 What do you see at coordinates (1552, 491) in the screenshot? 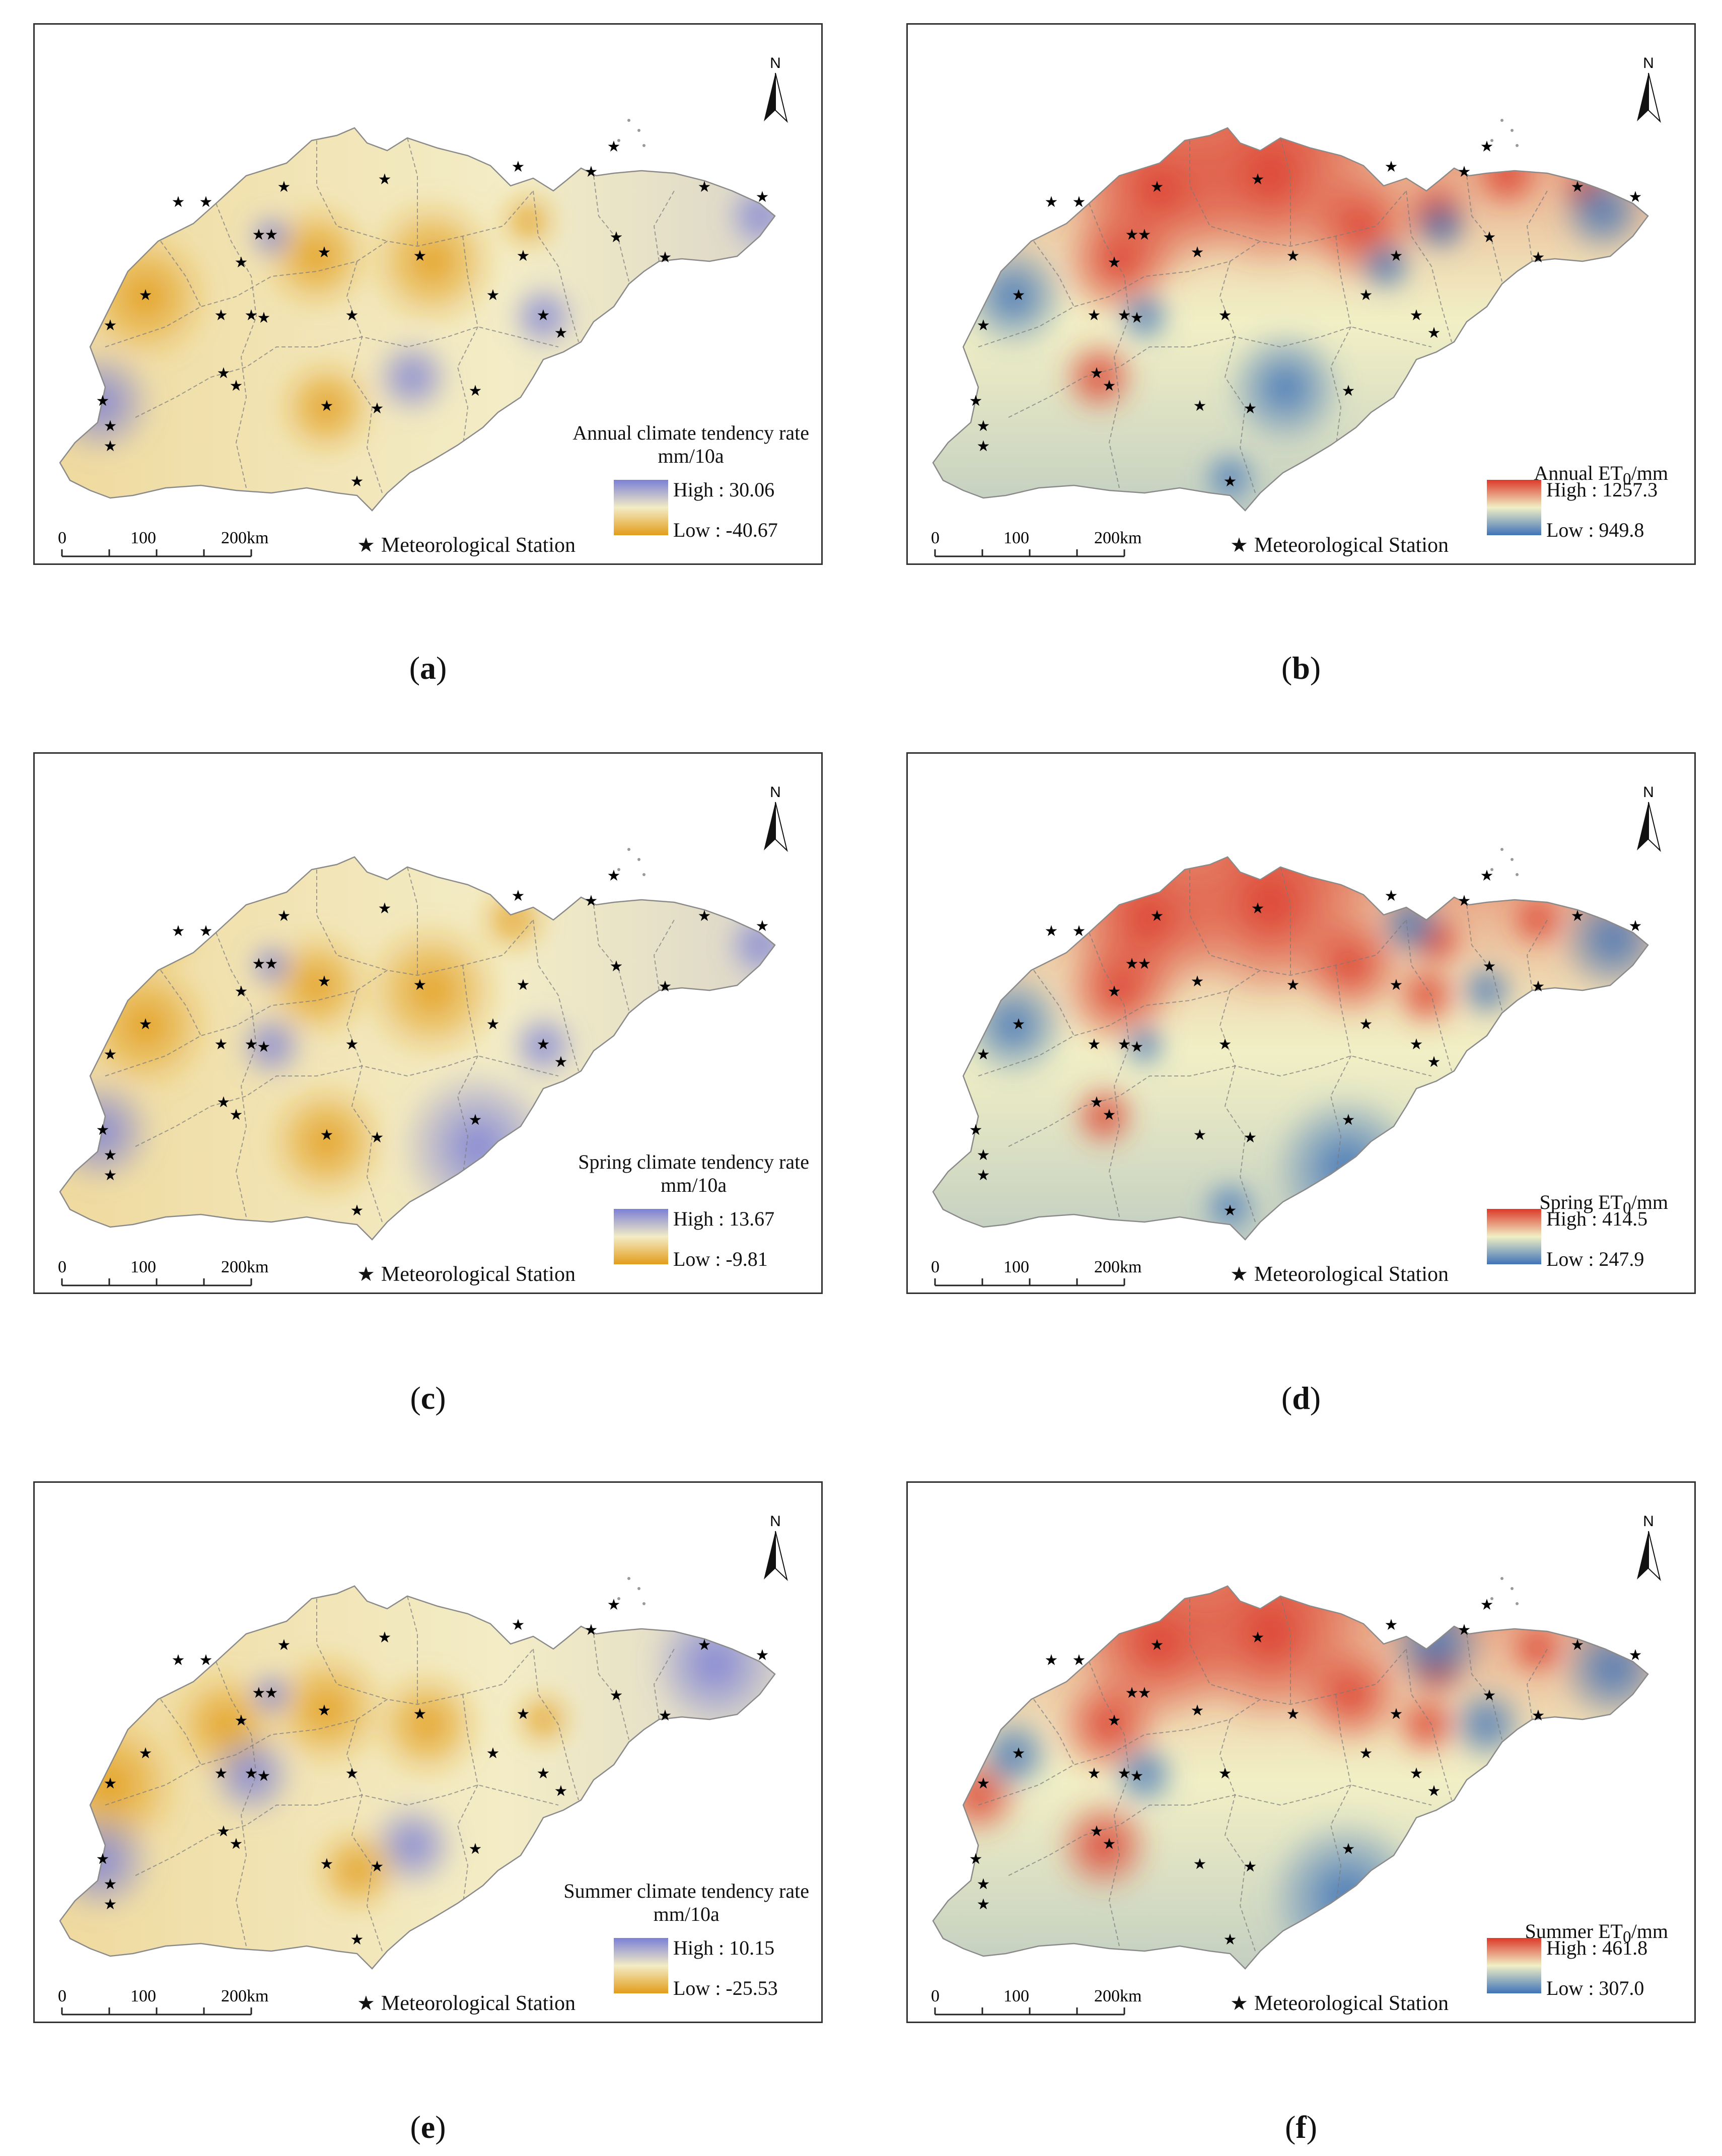
I see `legend: Annual ET0/mm High : 1257.3 Low : 949.8` at bounding box center [1552, 491].